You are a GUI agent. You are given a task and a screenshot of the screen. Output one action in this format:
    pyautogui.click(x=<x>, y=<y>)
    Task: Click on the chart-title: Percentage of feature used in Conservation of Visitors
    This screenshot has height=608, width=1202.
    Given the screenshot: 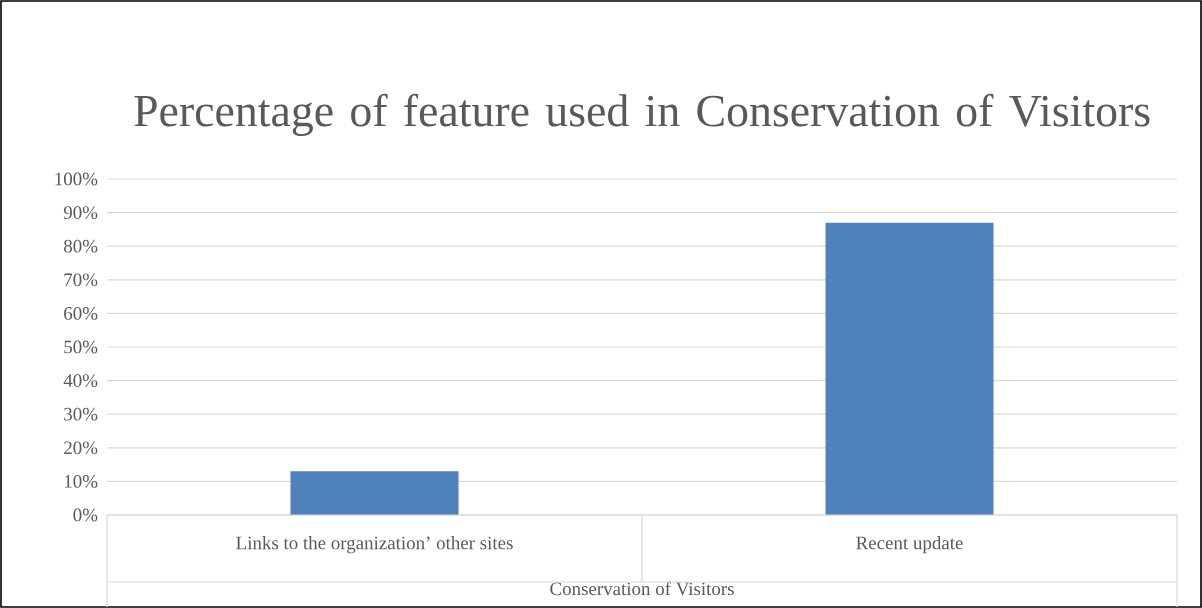 What is the action you would take?
    pyautogui.click(x=642, y=115)
    